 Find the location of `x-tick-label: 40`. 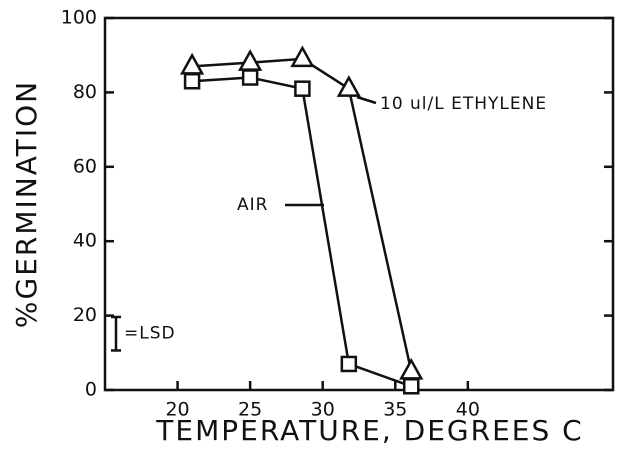

x-tick-label: 40 is located at coordinates (468, 410).